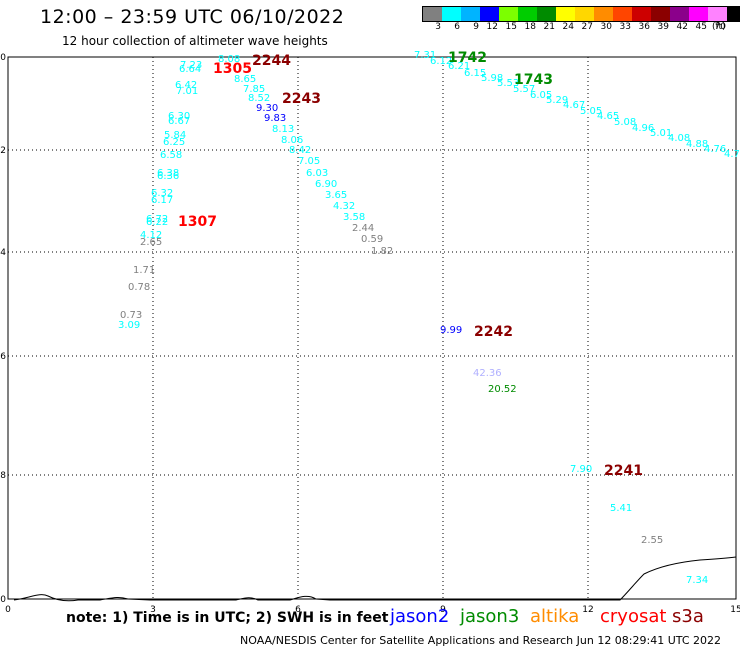 The height and width of the screenshot is (650, 740). Describe the element at coordinates (420, 616) in the screenshot. I see `satellite-name: jason2` at that location.